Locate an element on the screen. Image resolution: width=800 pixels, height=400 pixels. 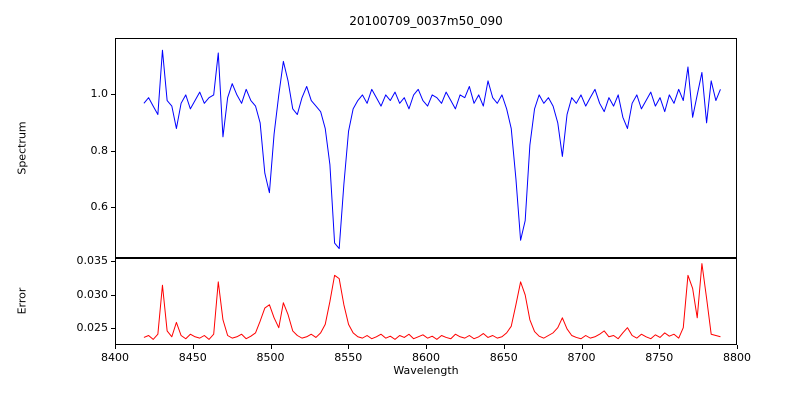
y-tick-label: 0.035 is located at coordinates (92, 261).